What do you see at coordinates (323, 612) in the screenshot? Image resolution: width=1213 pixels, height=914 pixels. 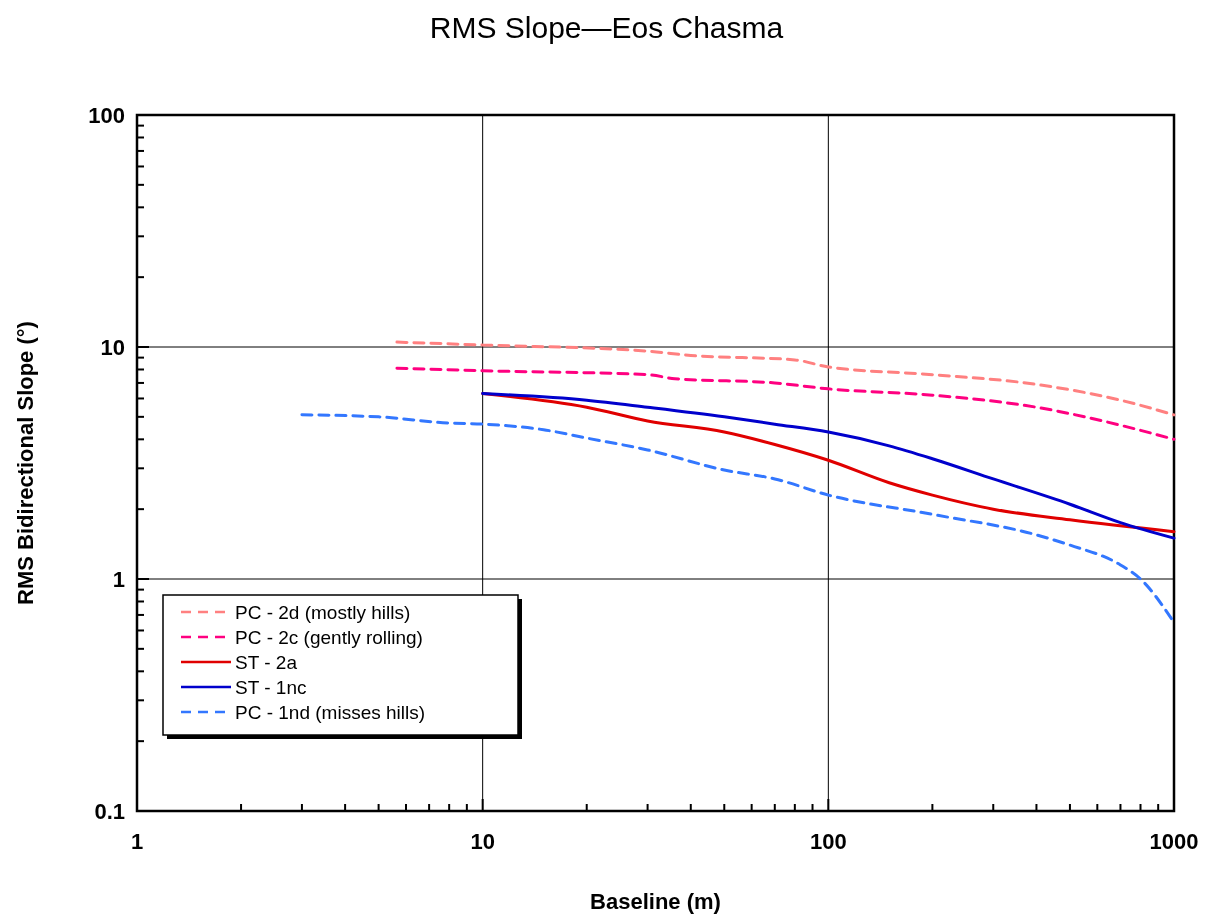 I see `legend-label: PC - 2d (mostly hills)` at bounding box center [323, 612].